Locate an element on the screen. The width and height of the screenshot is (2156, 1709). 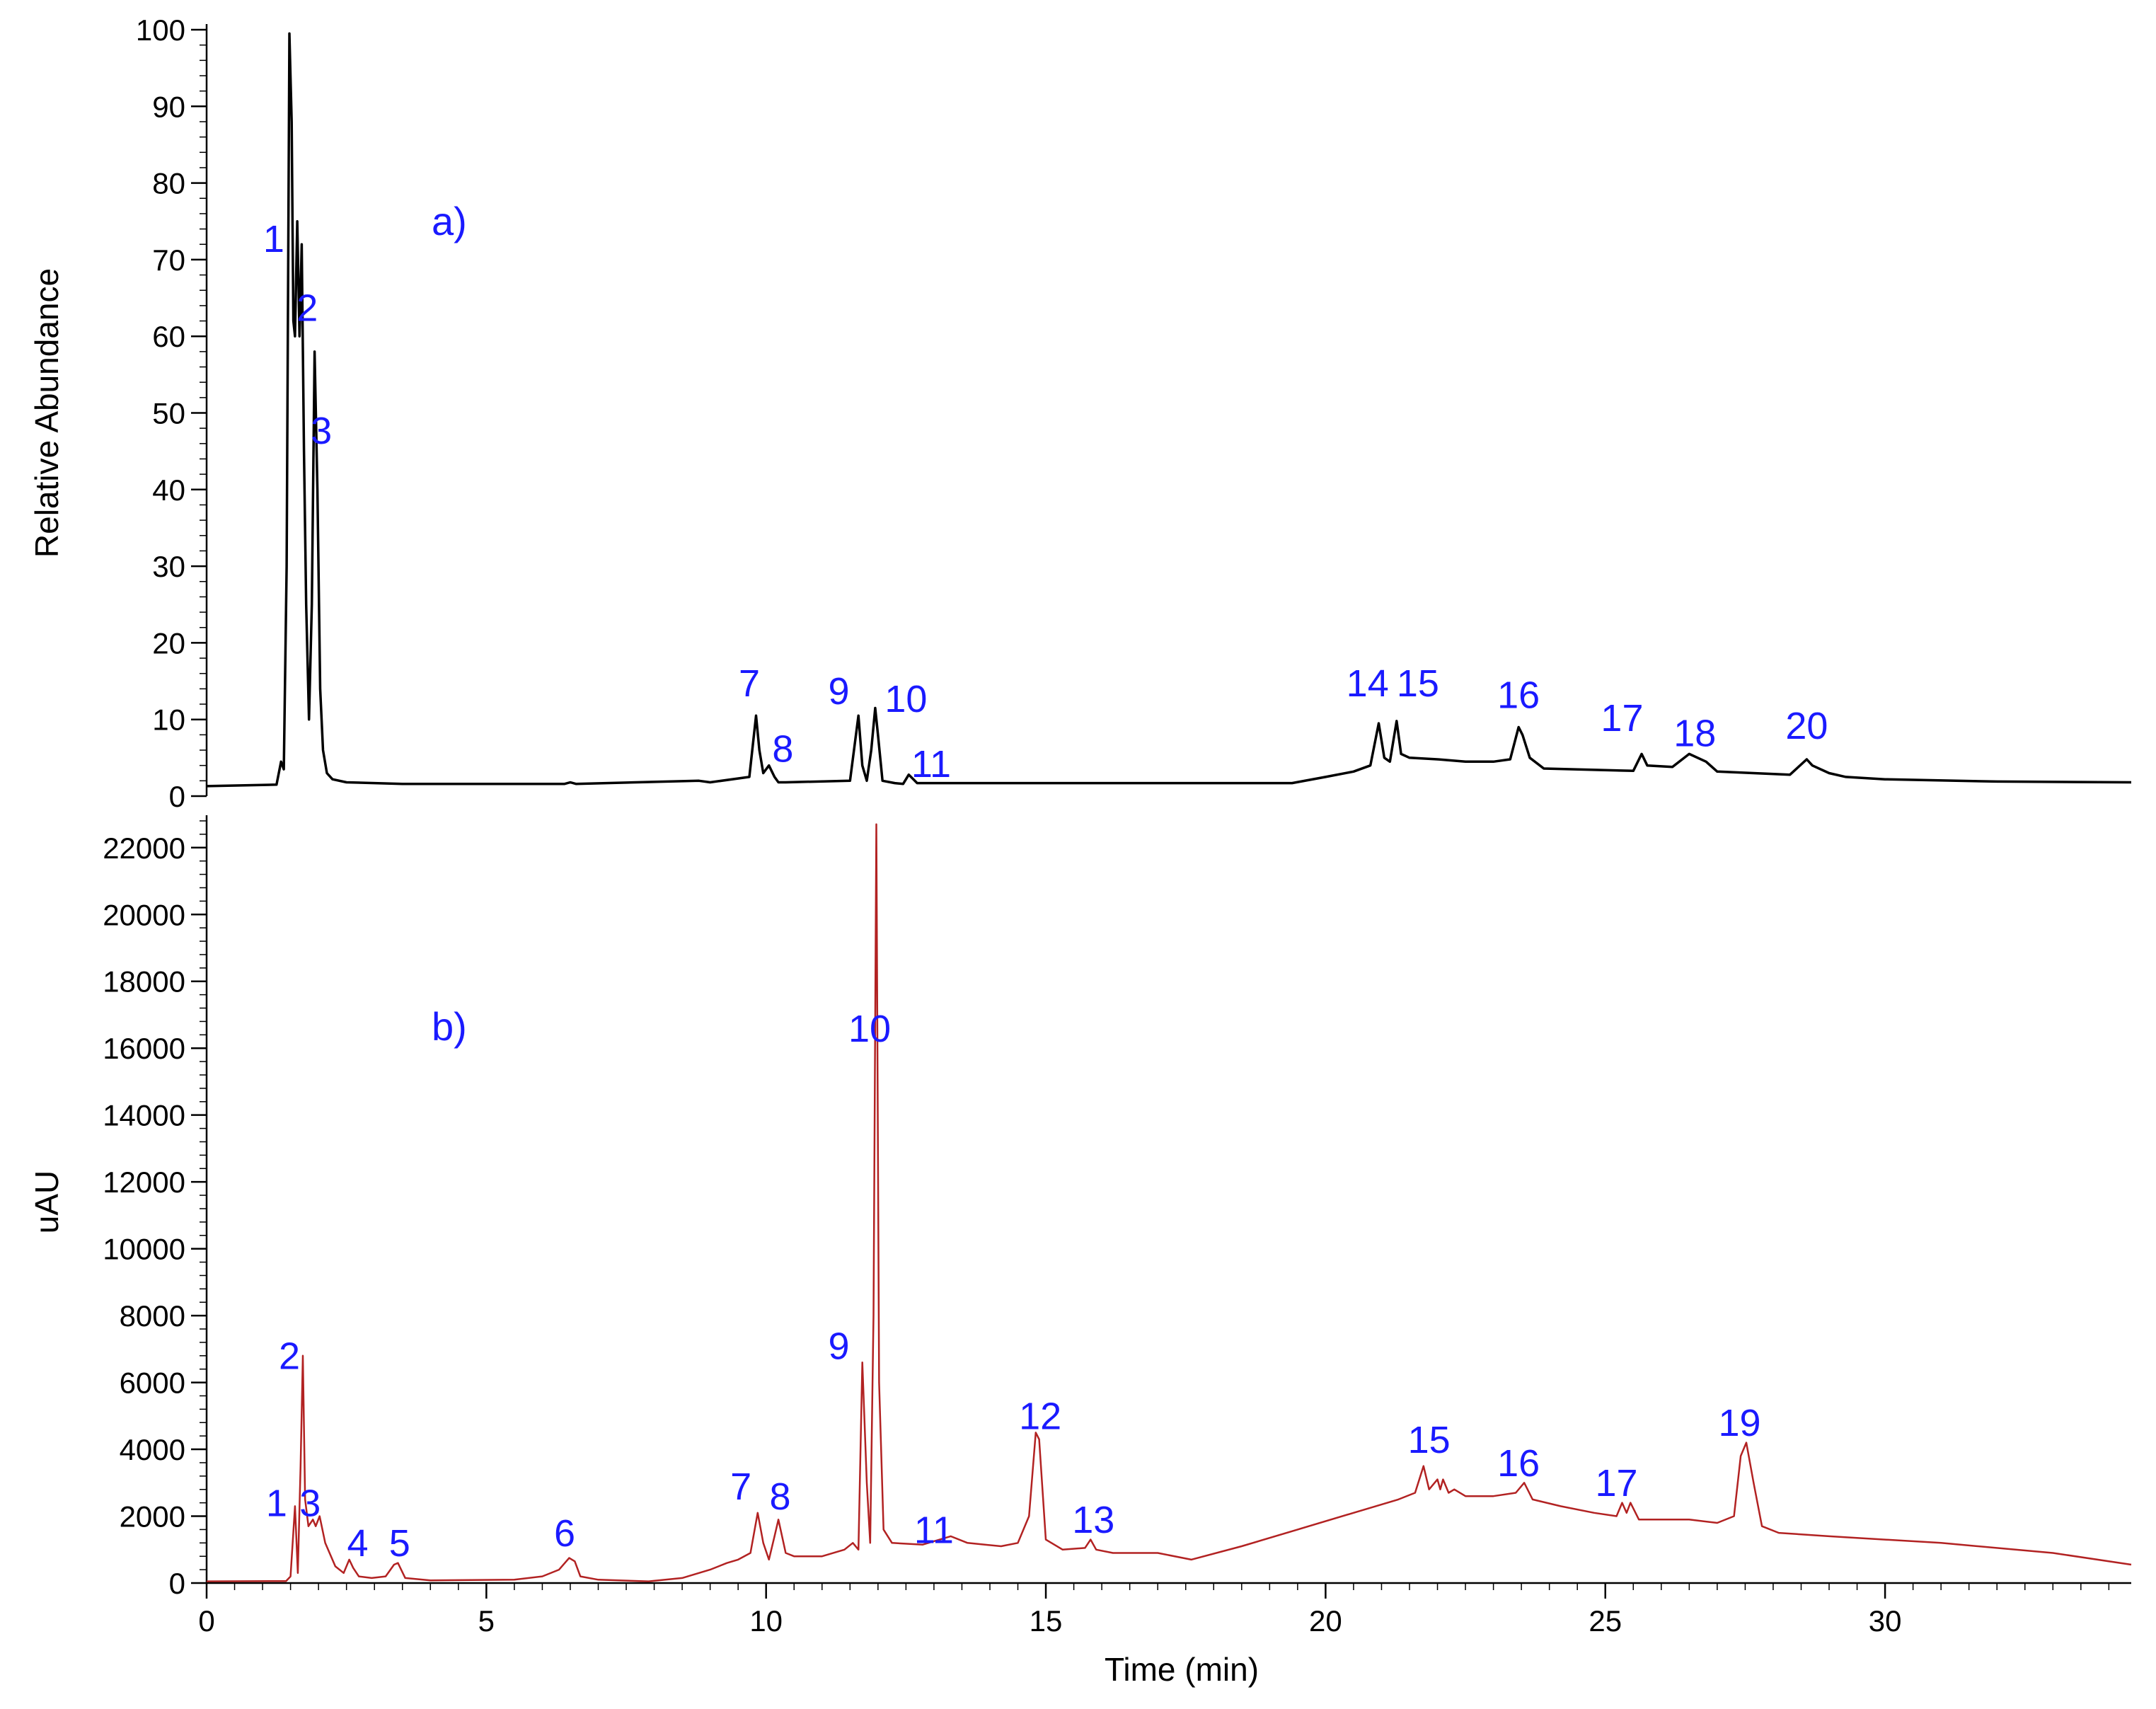
x-tick-label: 25 is located at coordinates (1605, 1621).